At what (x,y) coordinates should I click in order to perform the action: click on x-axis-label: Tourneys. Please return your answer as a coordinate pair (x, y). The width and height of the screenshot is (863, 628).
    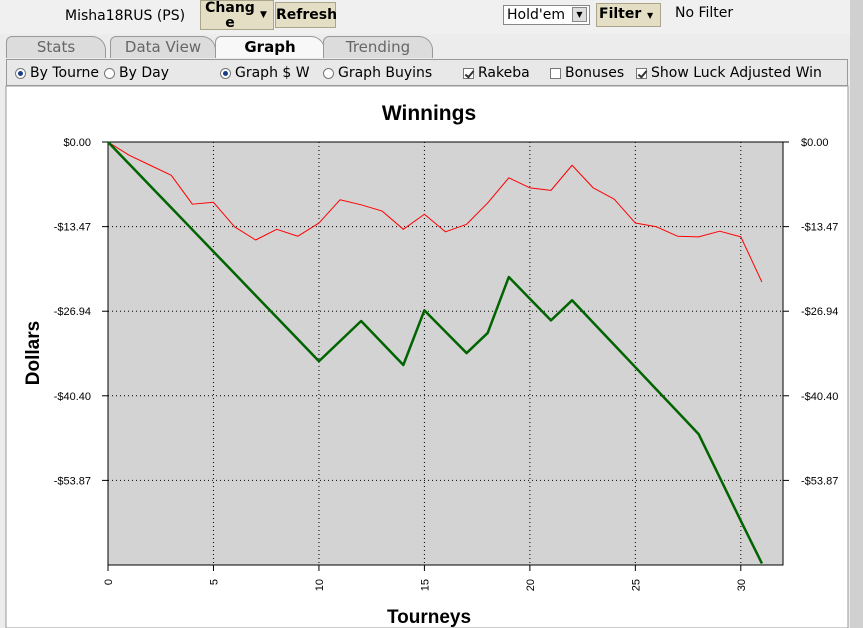
    Looking at the image, I should click on (429, 617).